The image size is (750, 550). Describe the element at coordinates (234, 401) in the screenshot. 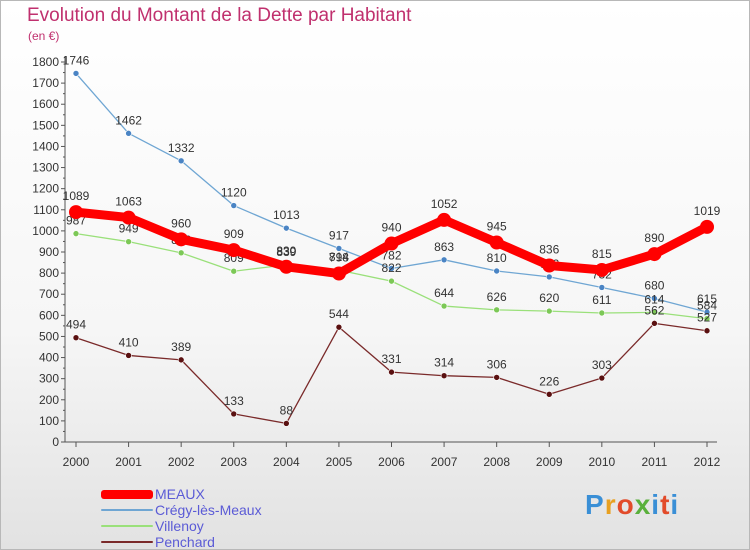

I see `data-label-penchard: 133` at that location.